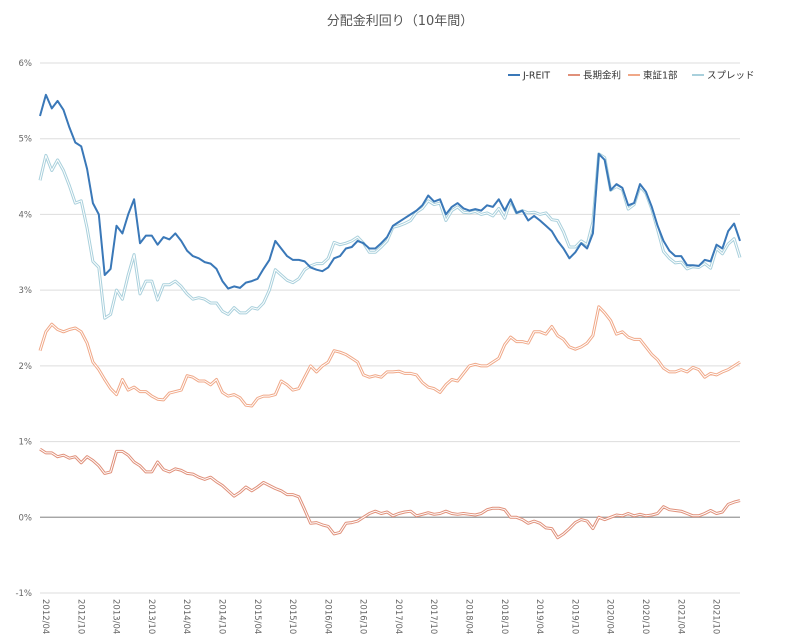 This screenshot has width=800, height=643. I want to click on x-tick-label: 2020/04, so click(610, 616).